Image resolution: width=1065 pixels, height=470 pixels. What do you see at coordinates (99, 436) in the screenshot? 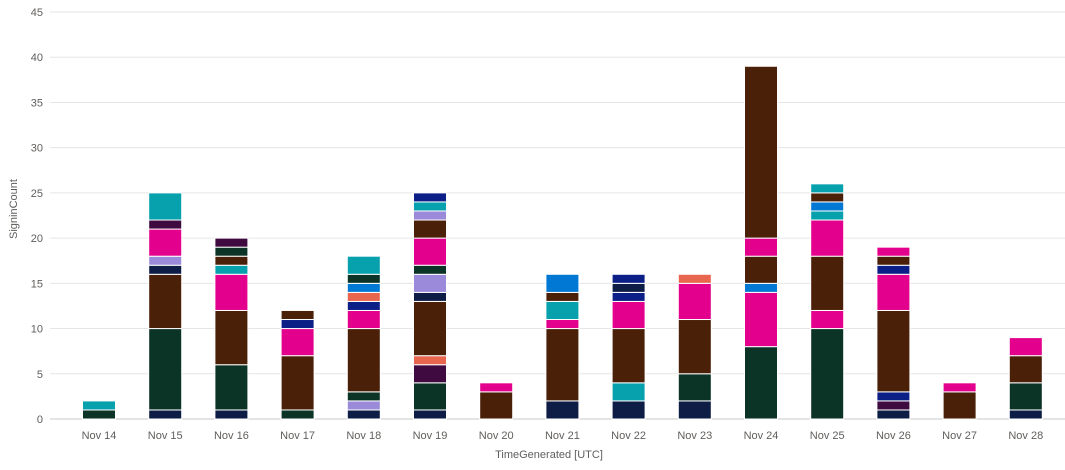
I see `x-tick-label: Nov 14` at bounding box center [99, 436].